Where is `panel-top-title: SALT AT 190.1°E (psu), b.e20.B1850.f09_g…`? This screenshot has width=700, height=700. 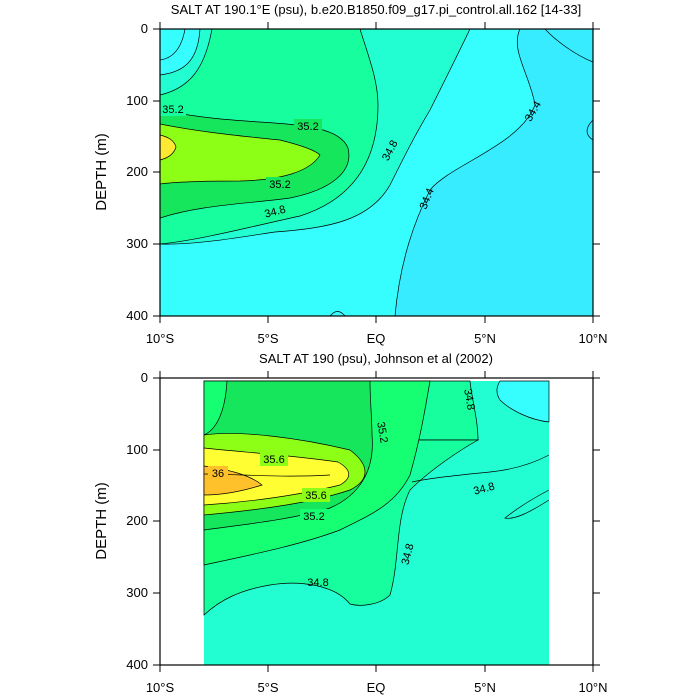 panel-top-title: SALT AT 190.1°E (psu), b.e20.B1850.f09_g… is located at coordinates (376, 9).